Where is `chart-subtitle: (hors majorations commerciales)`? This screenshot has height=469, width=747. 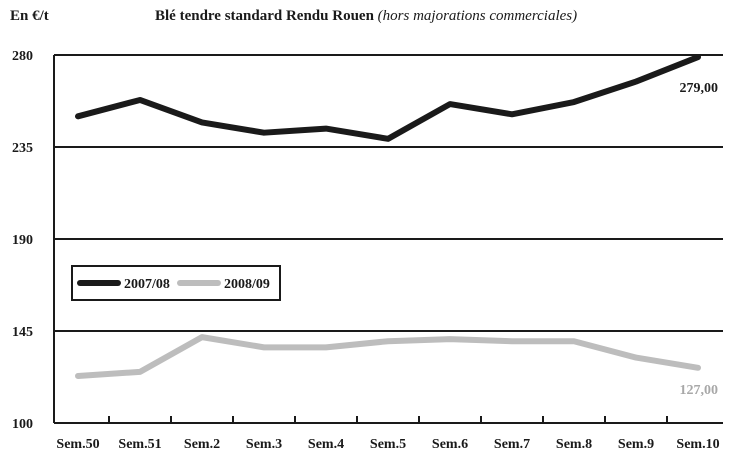
chart-subtitle: (hors majorations commerciales) is located at coordinates (477, 16).